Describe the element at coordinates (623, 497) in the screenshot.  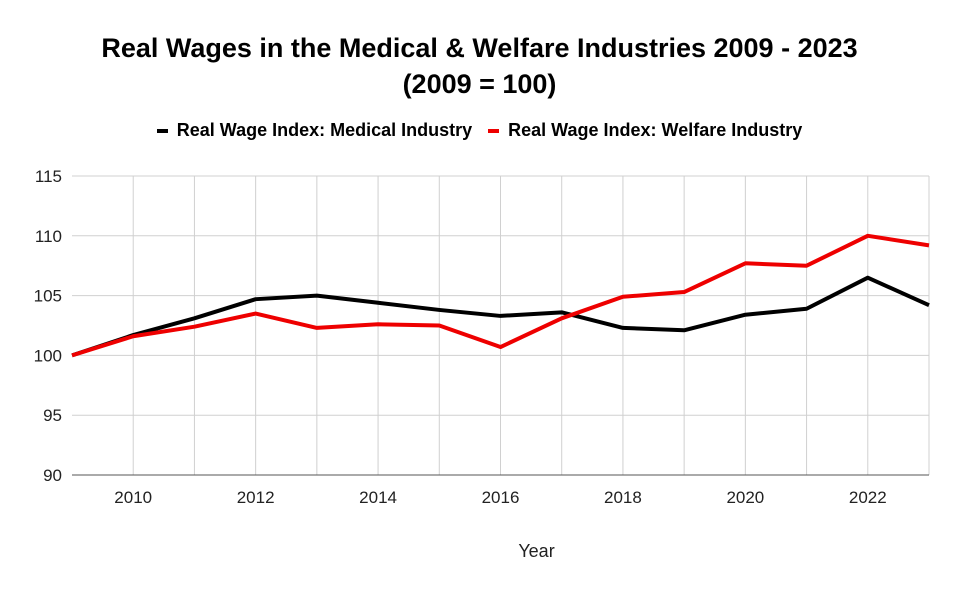
I see `x-tick-label-2018: 2018` at that location.